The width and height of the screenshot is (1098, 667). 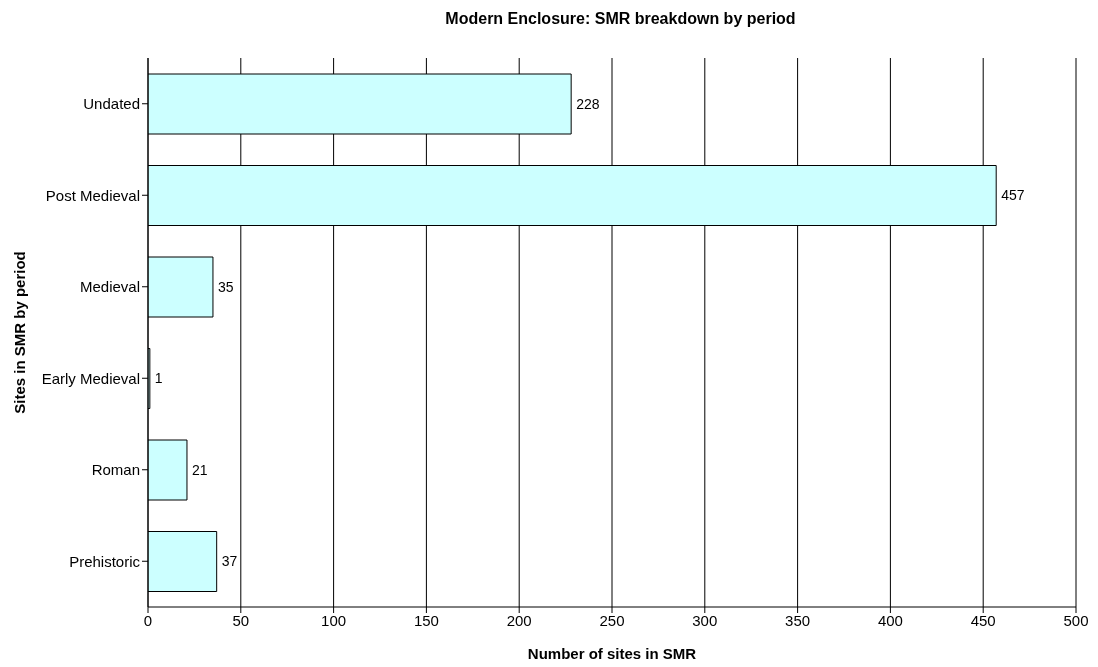 What do you see at coordinates (798, 620) in the screenshot?
I see `x-tick-label: 350` at bounding box center [798, 620].